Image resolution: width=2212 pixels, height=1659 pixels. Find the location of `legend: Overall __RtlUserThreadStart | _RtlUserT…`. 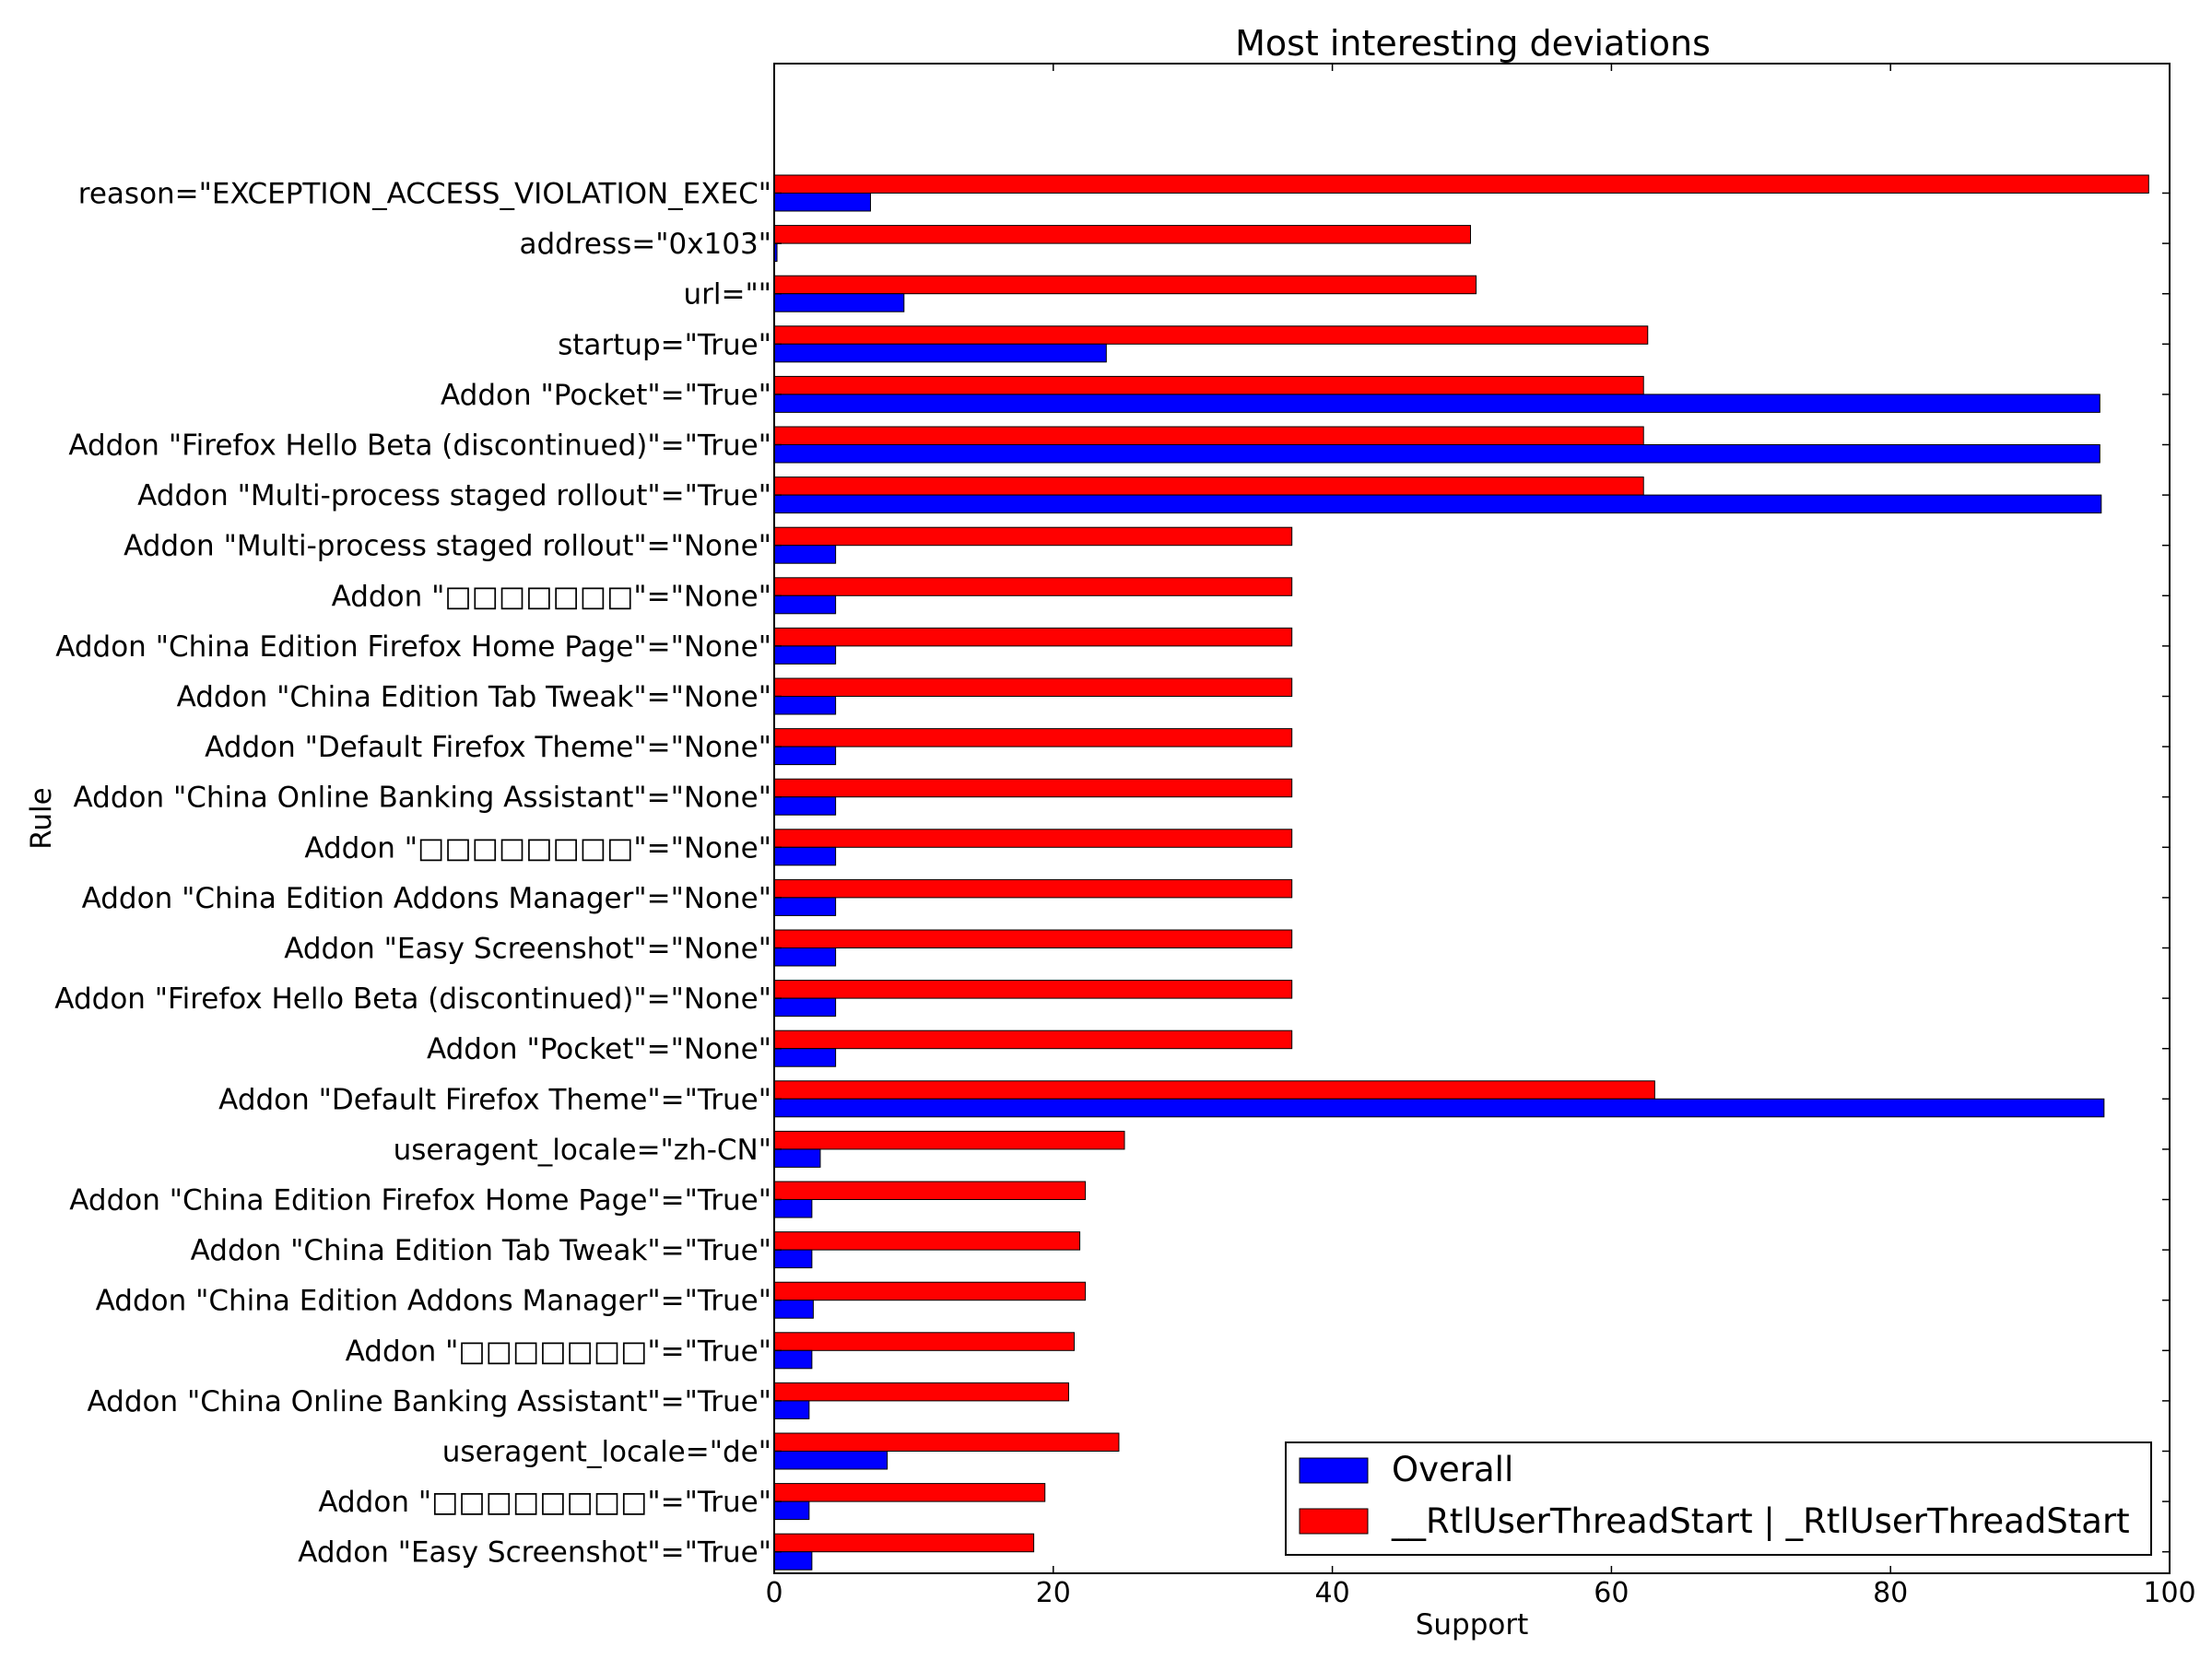

legend: Overall __RtlUserThreadStart | _RtlUserT… is located at coordinates (1718, 1498).